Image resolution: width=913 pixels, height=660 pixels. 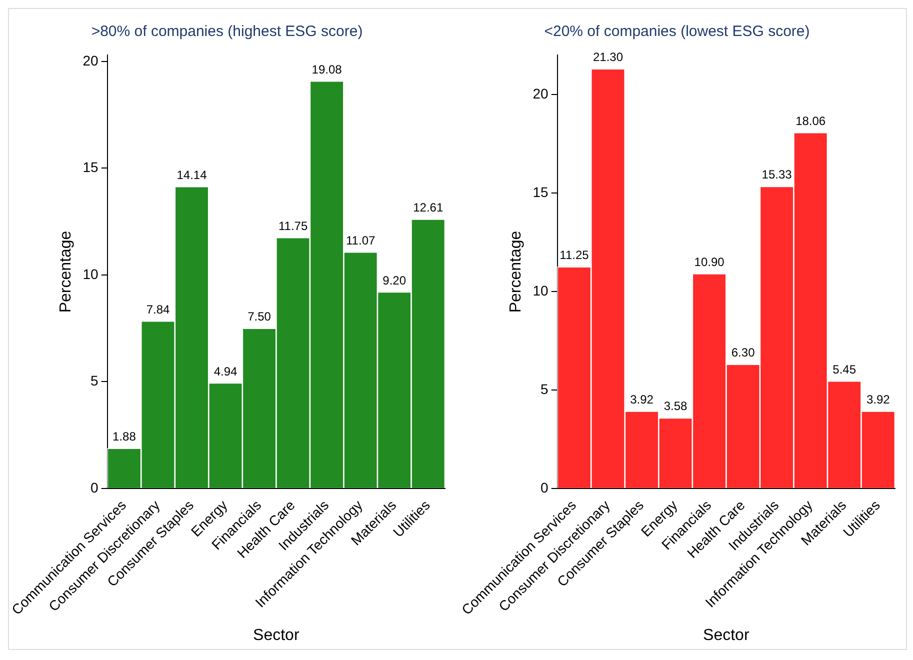 I want to click on data-label: 9.20, so click(x=394, y=280).